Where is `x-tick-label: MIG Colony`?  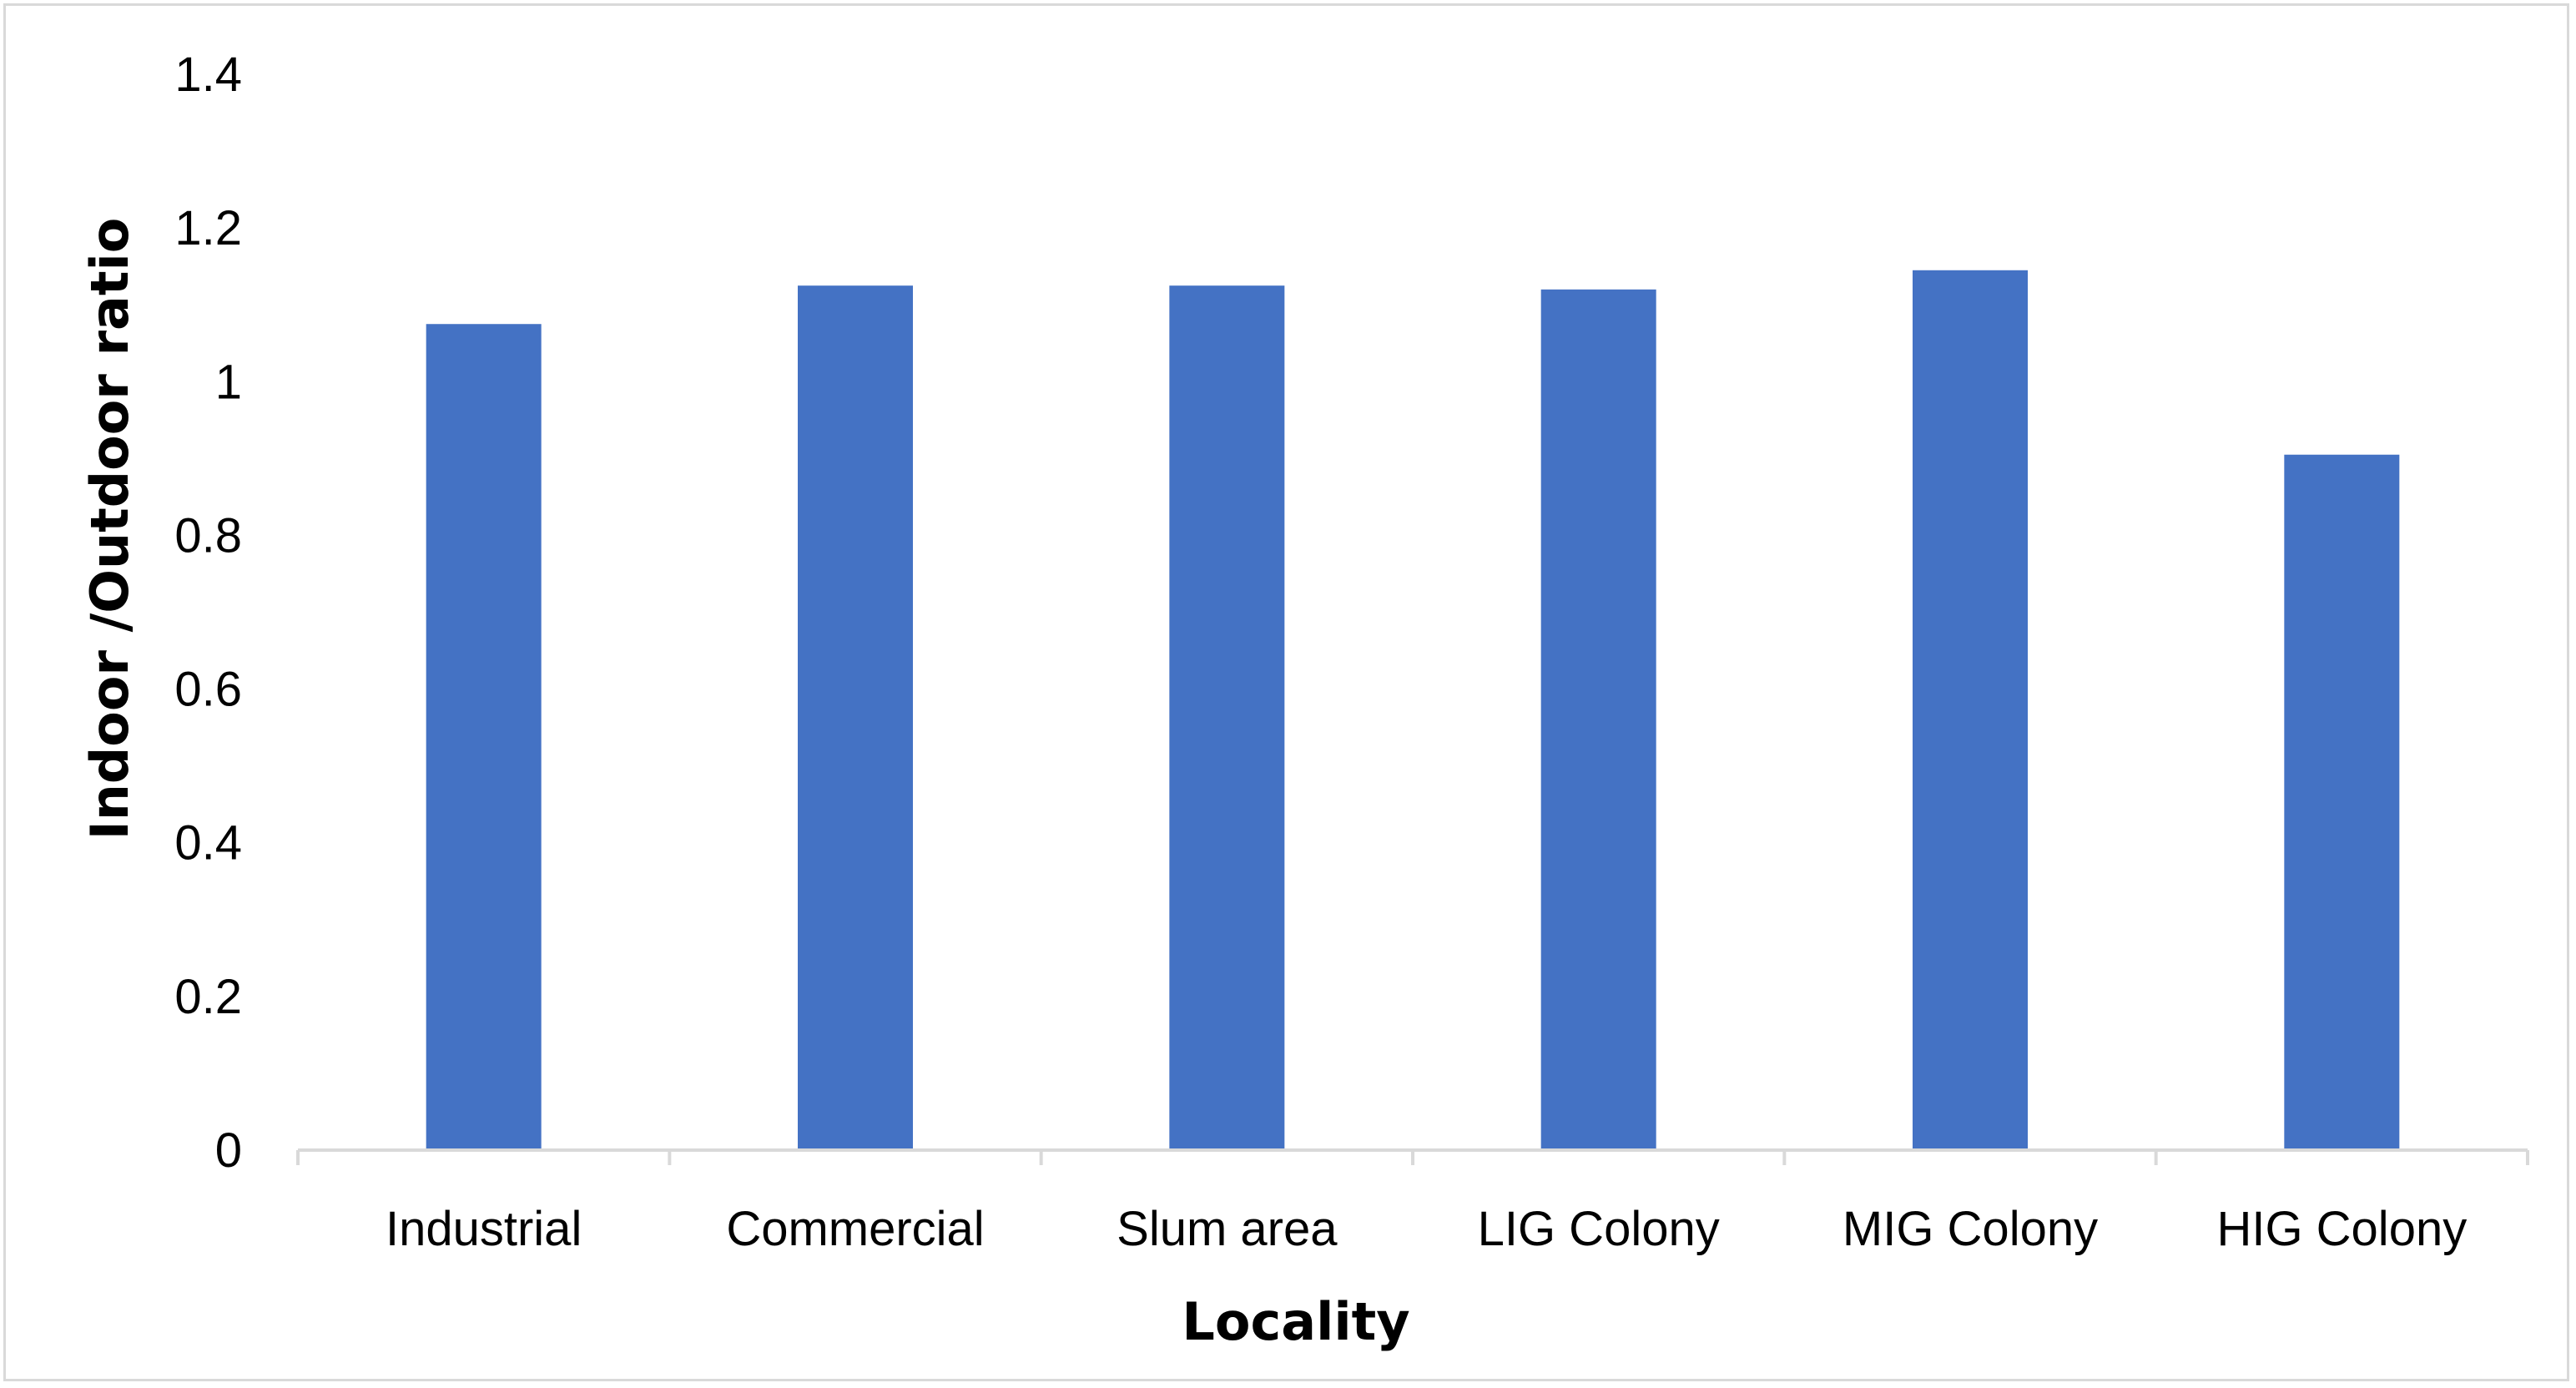 x-tick-label: MIG Colony is located at coordinates (1970, 1229).